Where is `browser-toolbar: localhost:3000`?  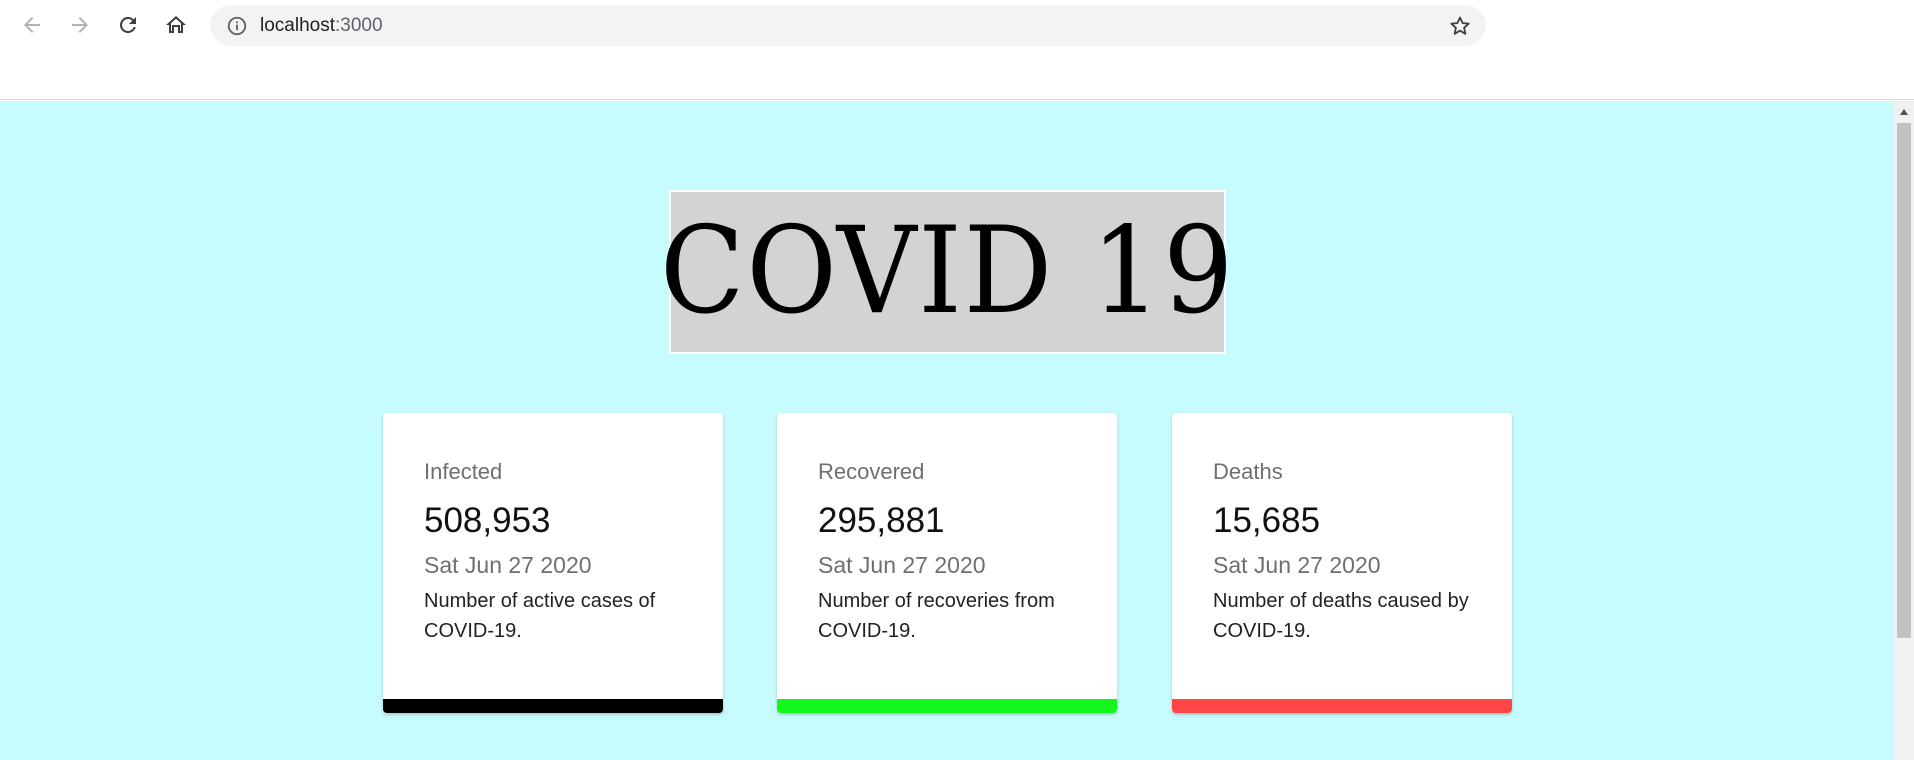
browser-toolbar: localhost:3000 is located at coordinates (957, 50).